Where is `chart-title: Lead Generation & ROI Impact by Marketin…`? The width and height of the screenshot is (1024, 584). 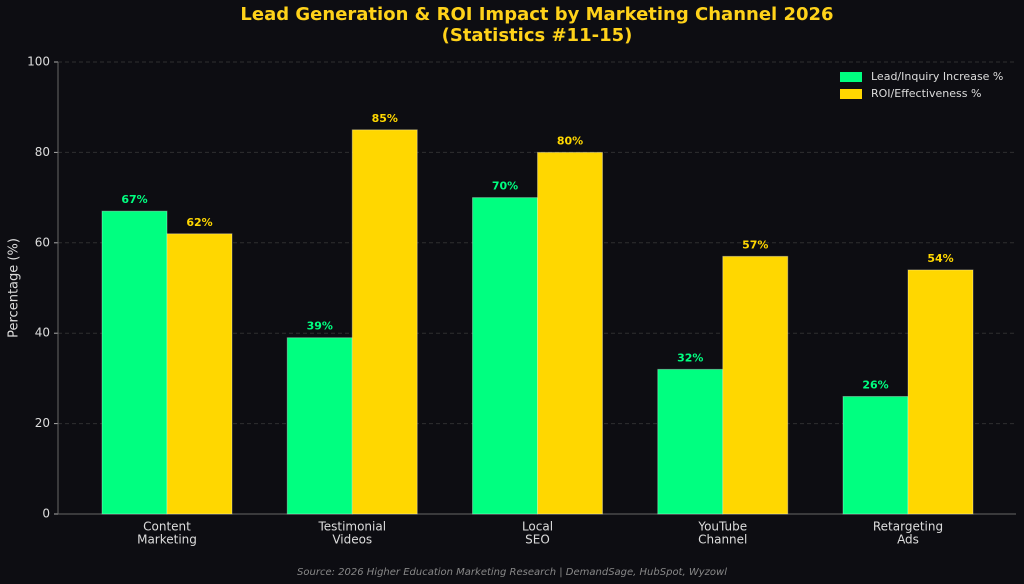 chart-title: Lead Generation & ROI Impact by Marketin… is located at coordinates (536, 14).